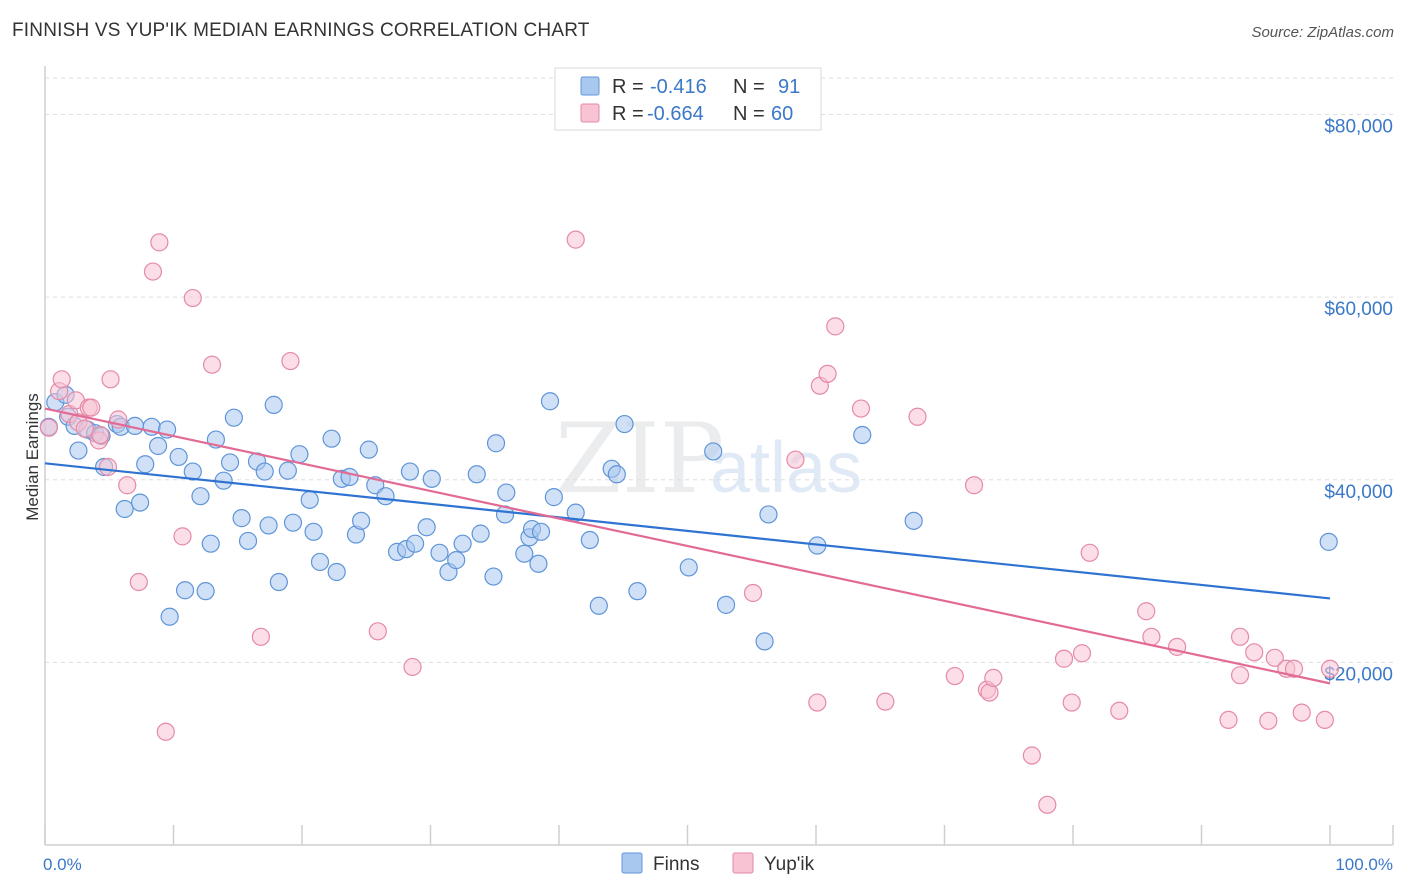 This screenshot has width=1406, height=892. Describe the element at coordinates (632, 863) in the screenshot. I see `bottom-legend-swatch-finns` at that location.